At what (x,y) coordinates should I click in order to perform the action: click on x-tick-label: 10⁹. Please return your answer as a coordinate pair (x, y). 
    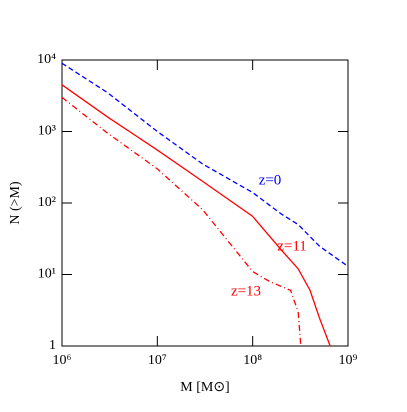
    Looking at the image, I should click on (348, 360).